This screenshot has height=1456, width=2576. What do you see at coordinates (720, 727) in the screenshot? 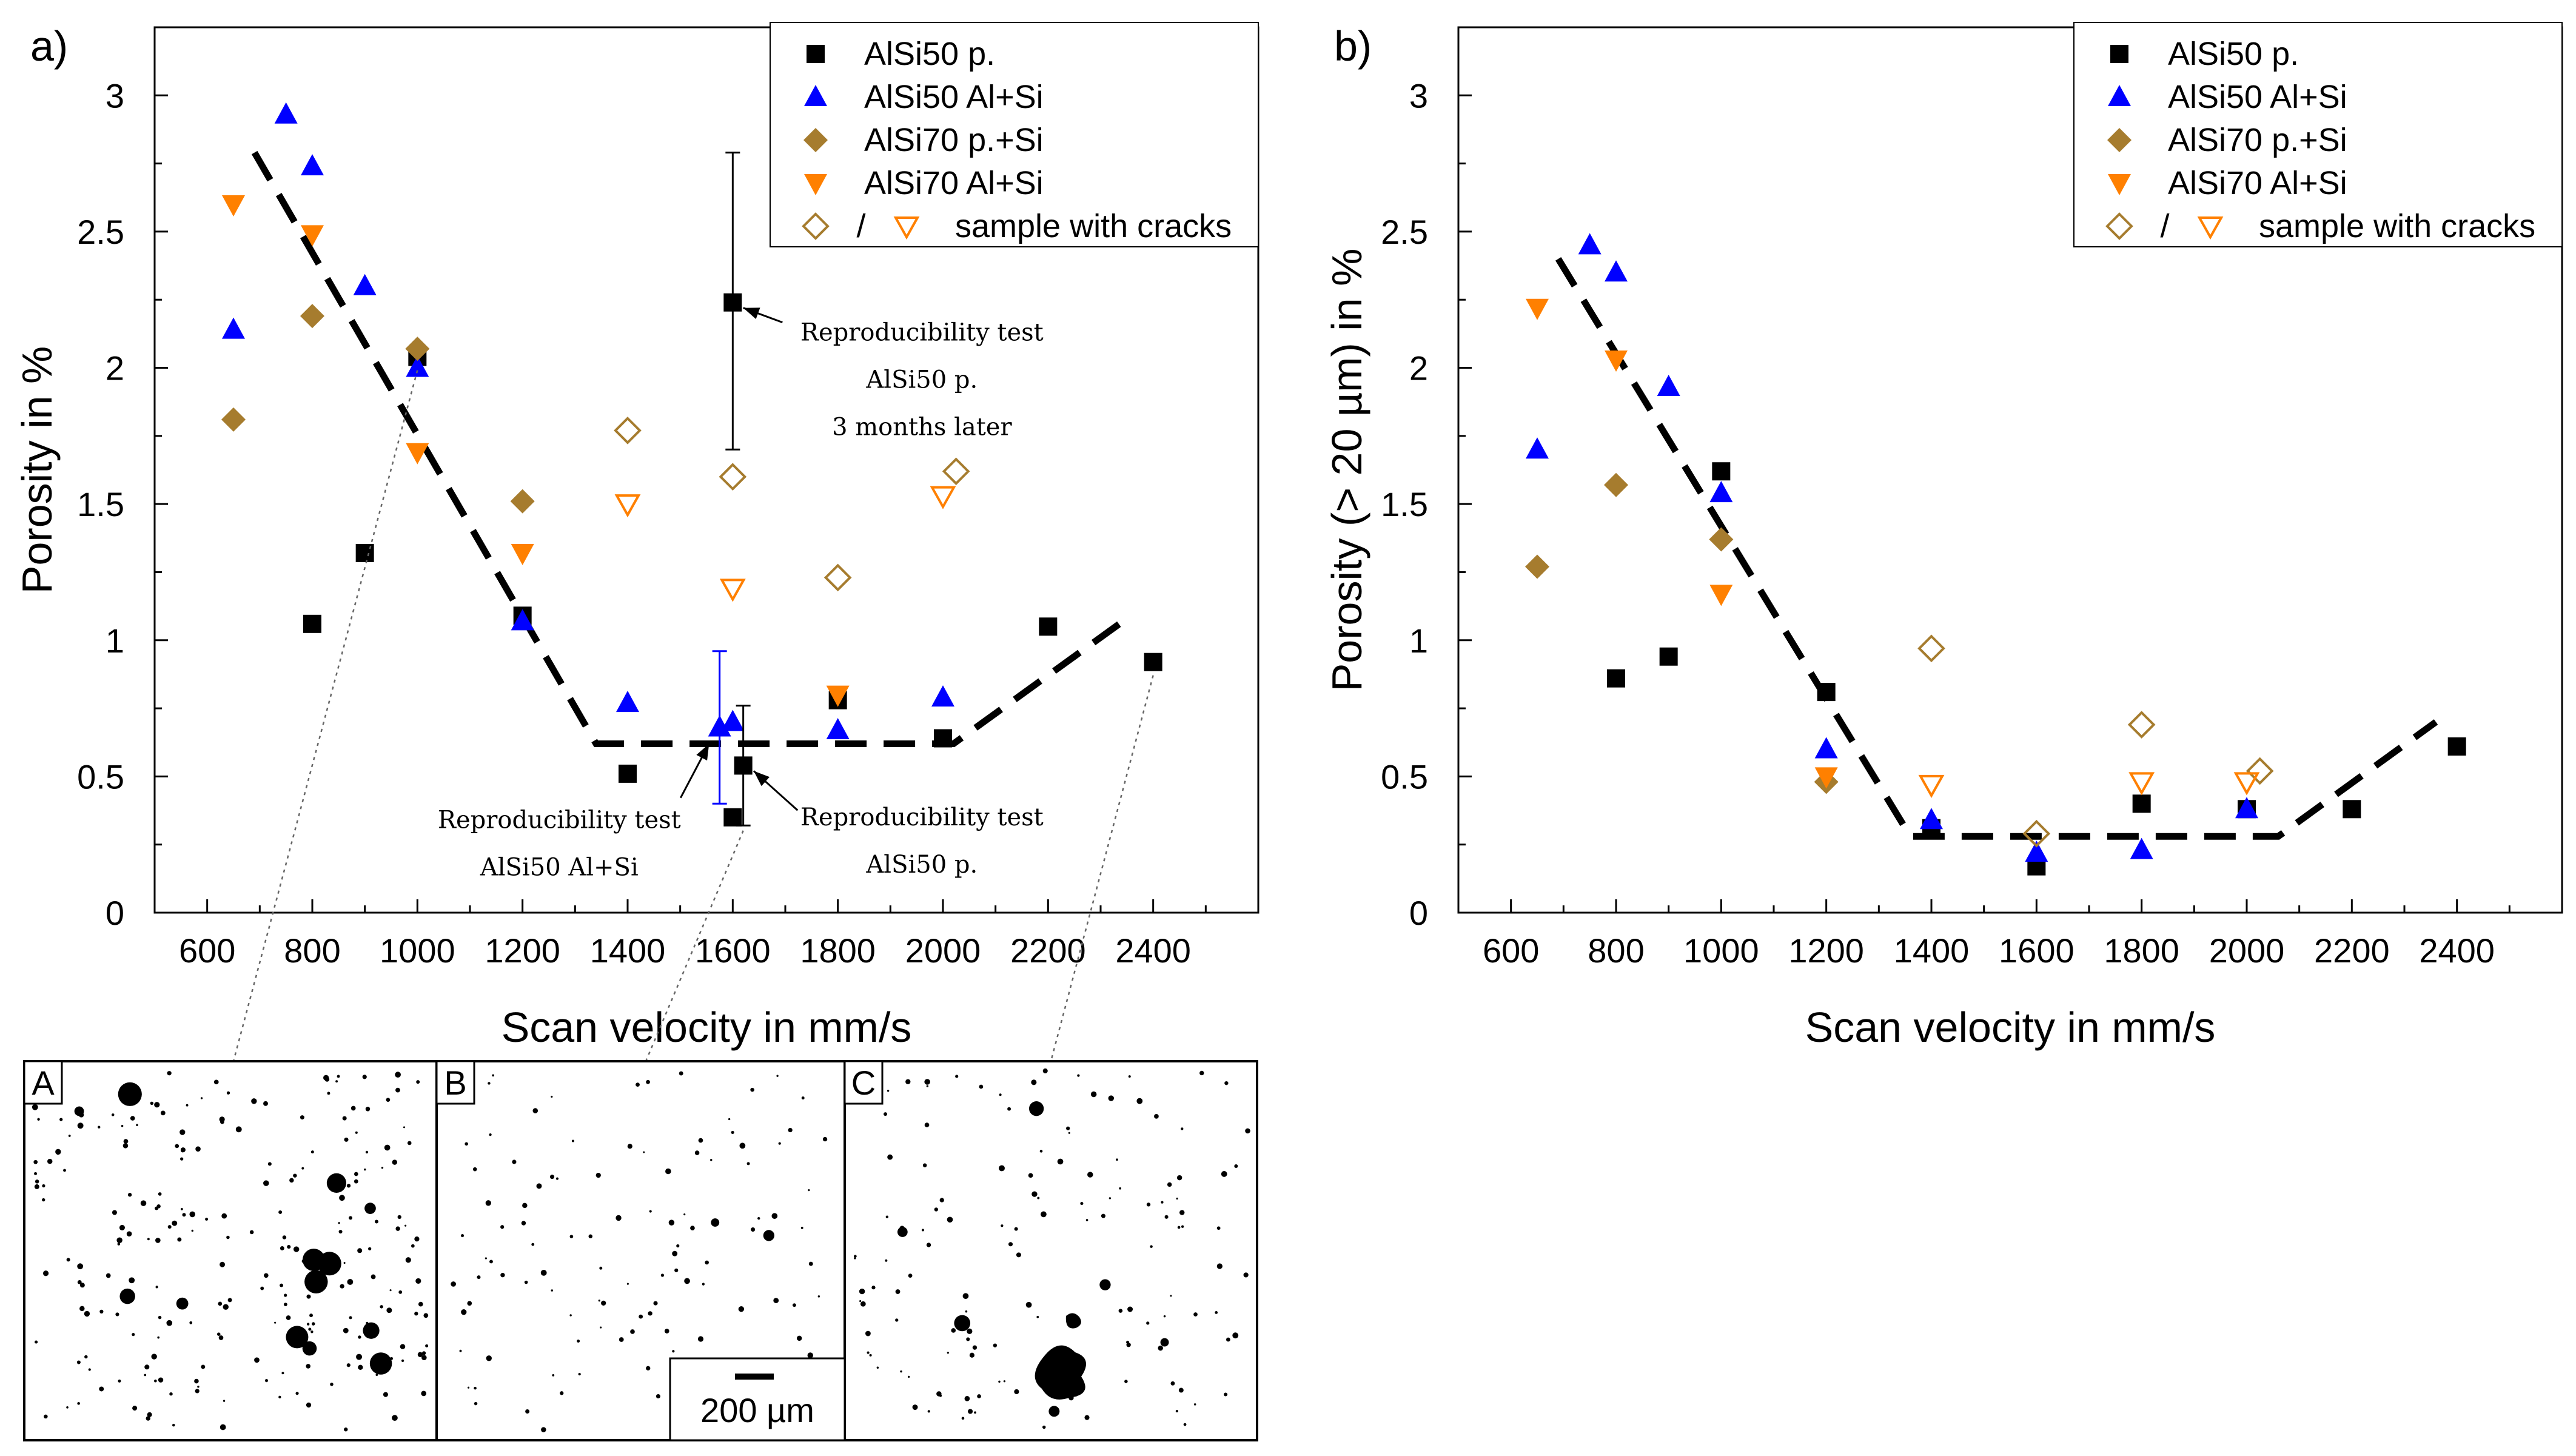
I see `error-bar` at bounding box center [720, 727].